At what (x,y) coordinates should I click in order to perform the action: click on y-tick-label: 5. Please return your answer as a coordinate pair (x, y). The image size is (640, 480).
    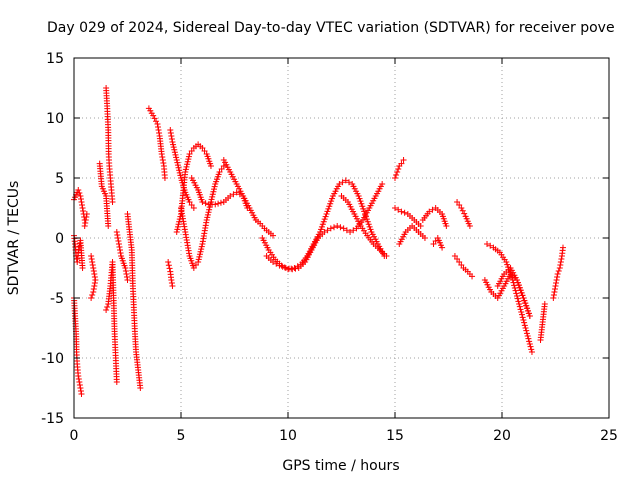
    Looking at the image, I should click on (59, 179).